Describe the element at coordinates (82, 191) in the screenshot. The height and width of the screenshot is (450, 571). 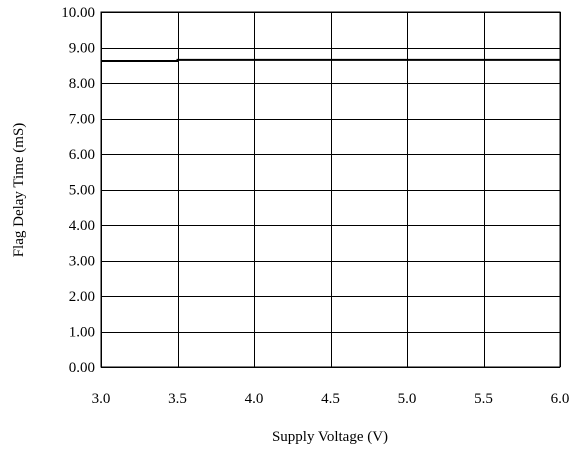
I see `y-tick-label: 5.00` at that location.